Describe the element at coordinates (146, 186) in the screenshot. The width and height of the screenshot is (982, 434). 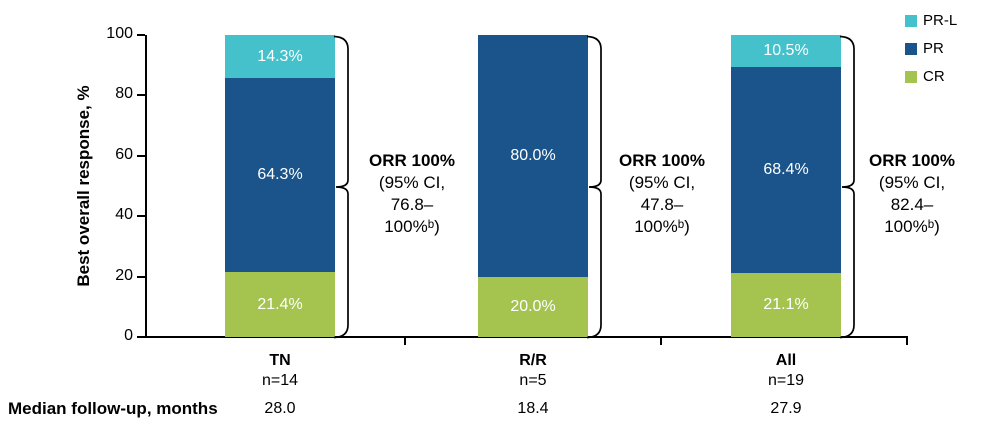
I see `y-axis-line` at that location.